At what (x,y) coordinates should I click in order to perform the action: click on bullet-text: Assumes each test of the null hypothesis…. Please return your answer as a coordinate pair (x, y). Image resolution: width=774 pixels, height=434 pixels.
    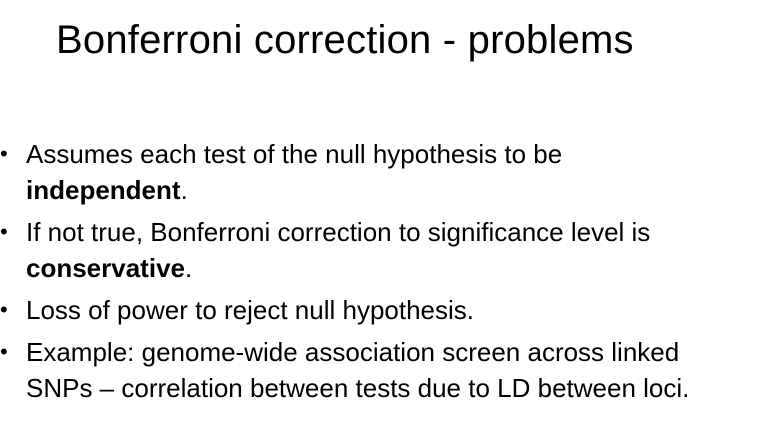
    Looking at the image, I should click on (294, 154).